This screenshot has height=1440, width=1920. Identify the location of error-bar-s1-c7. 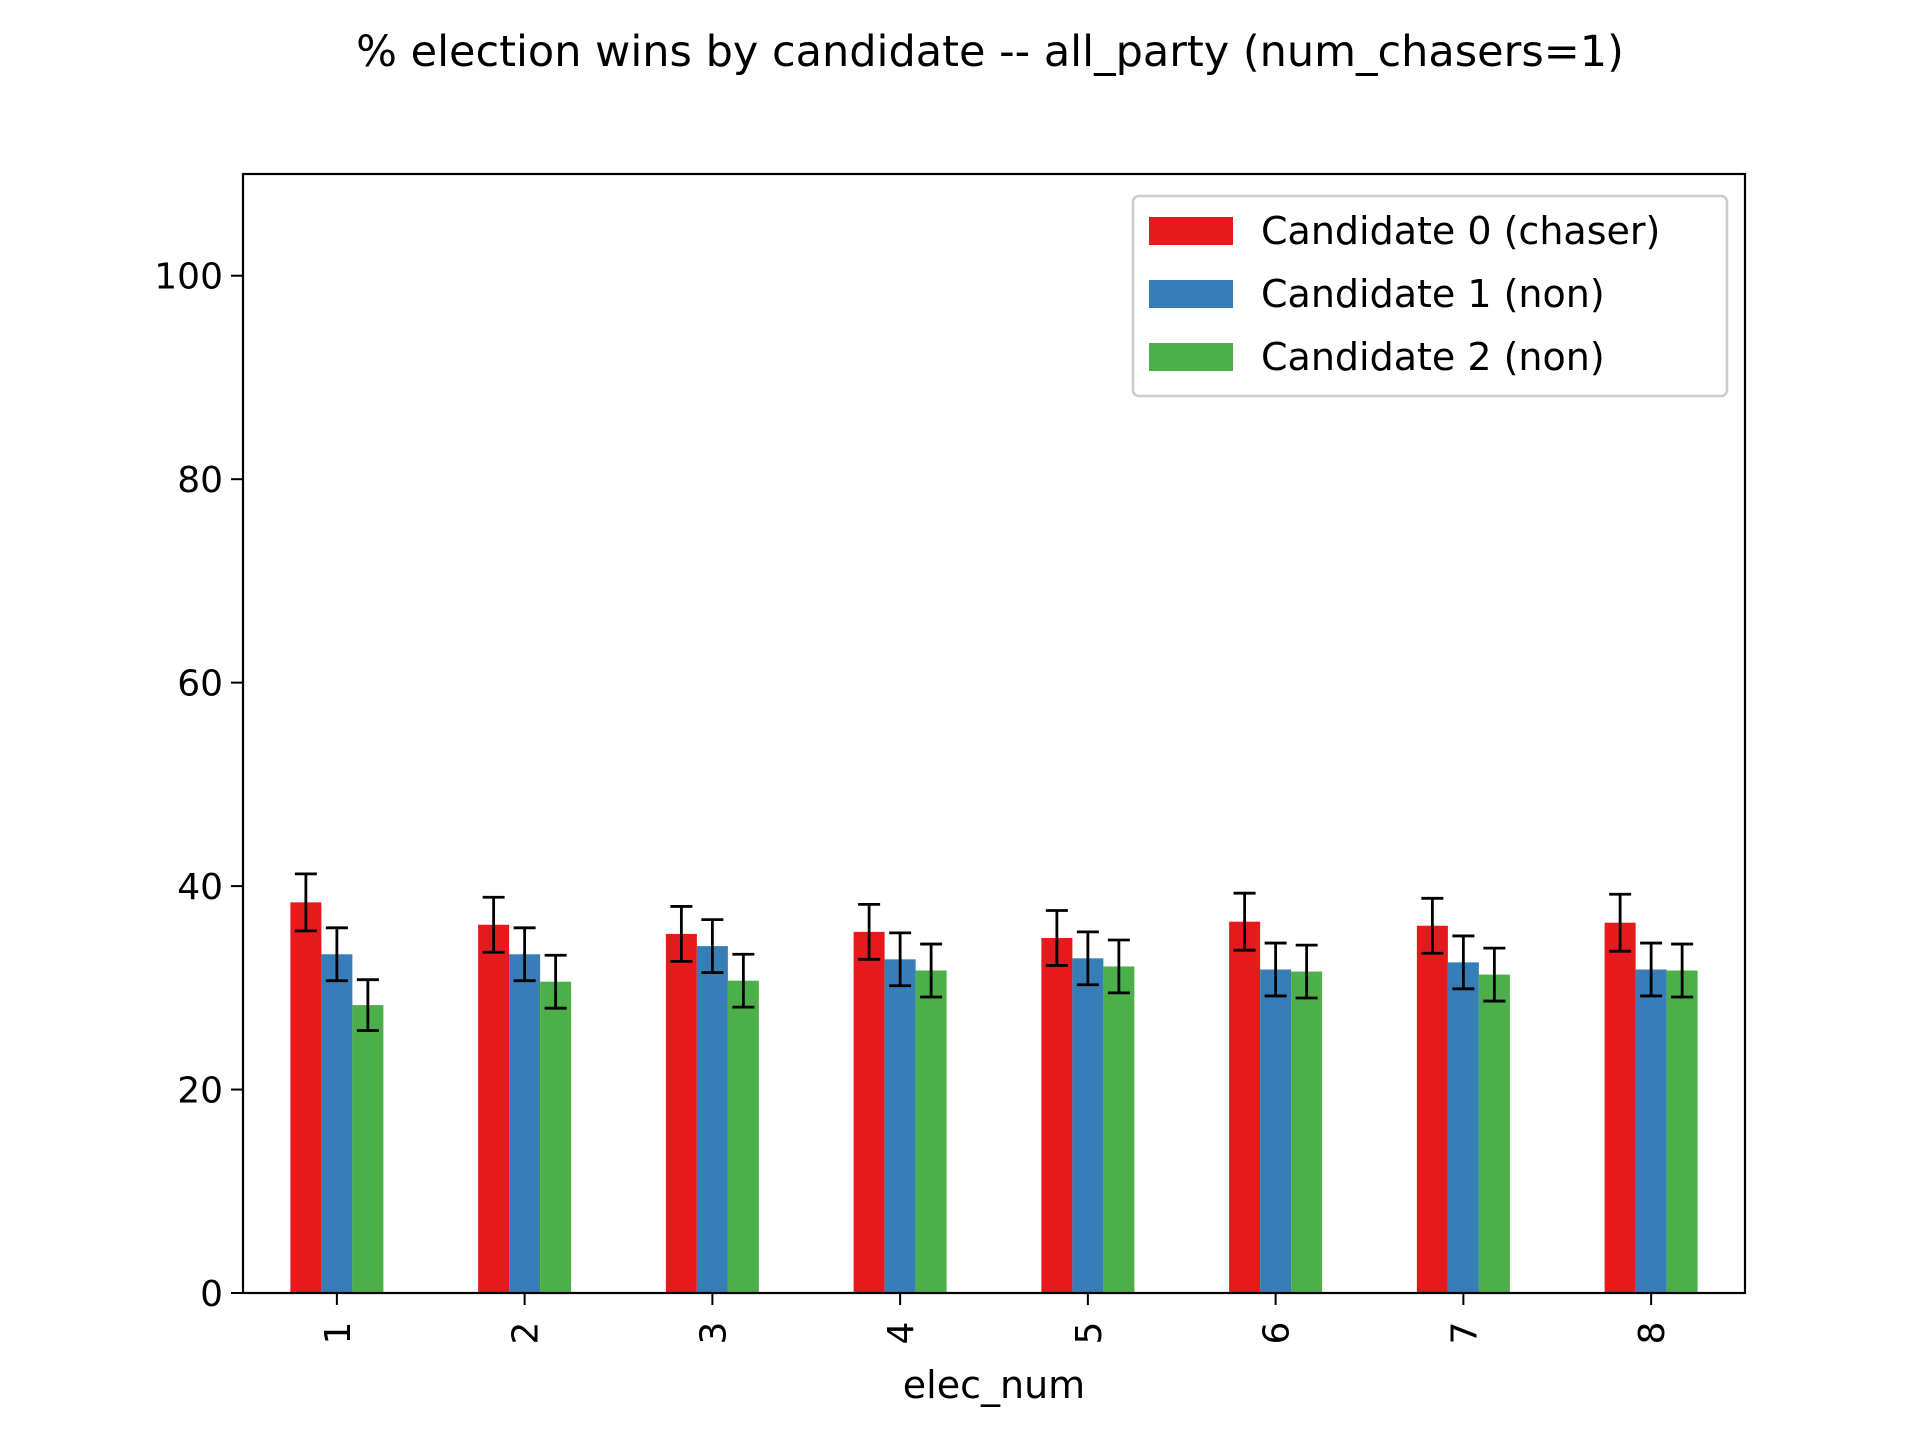
(1463, 962).